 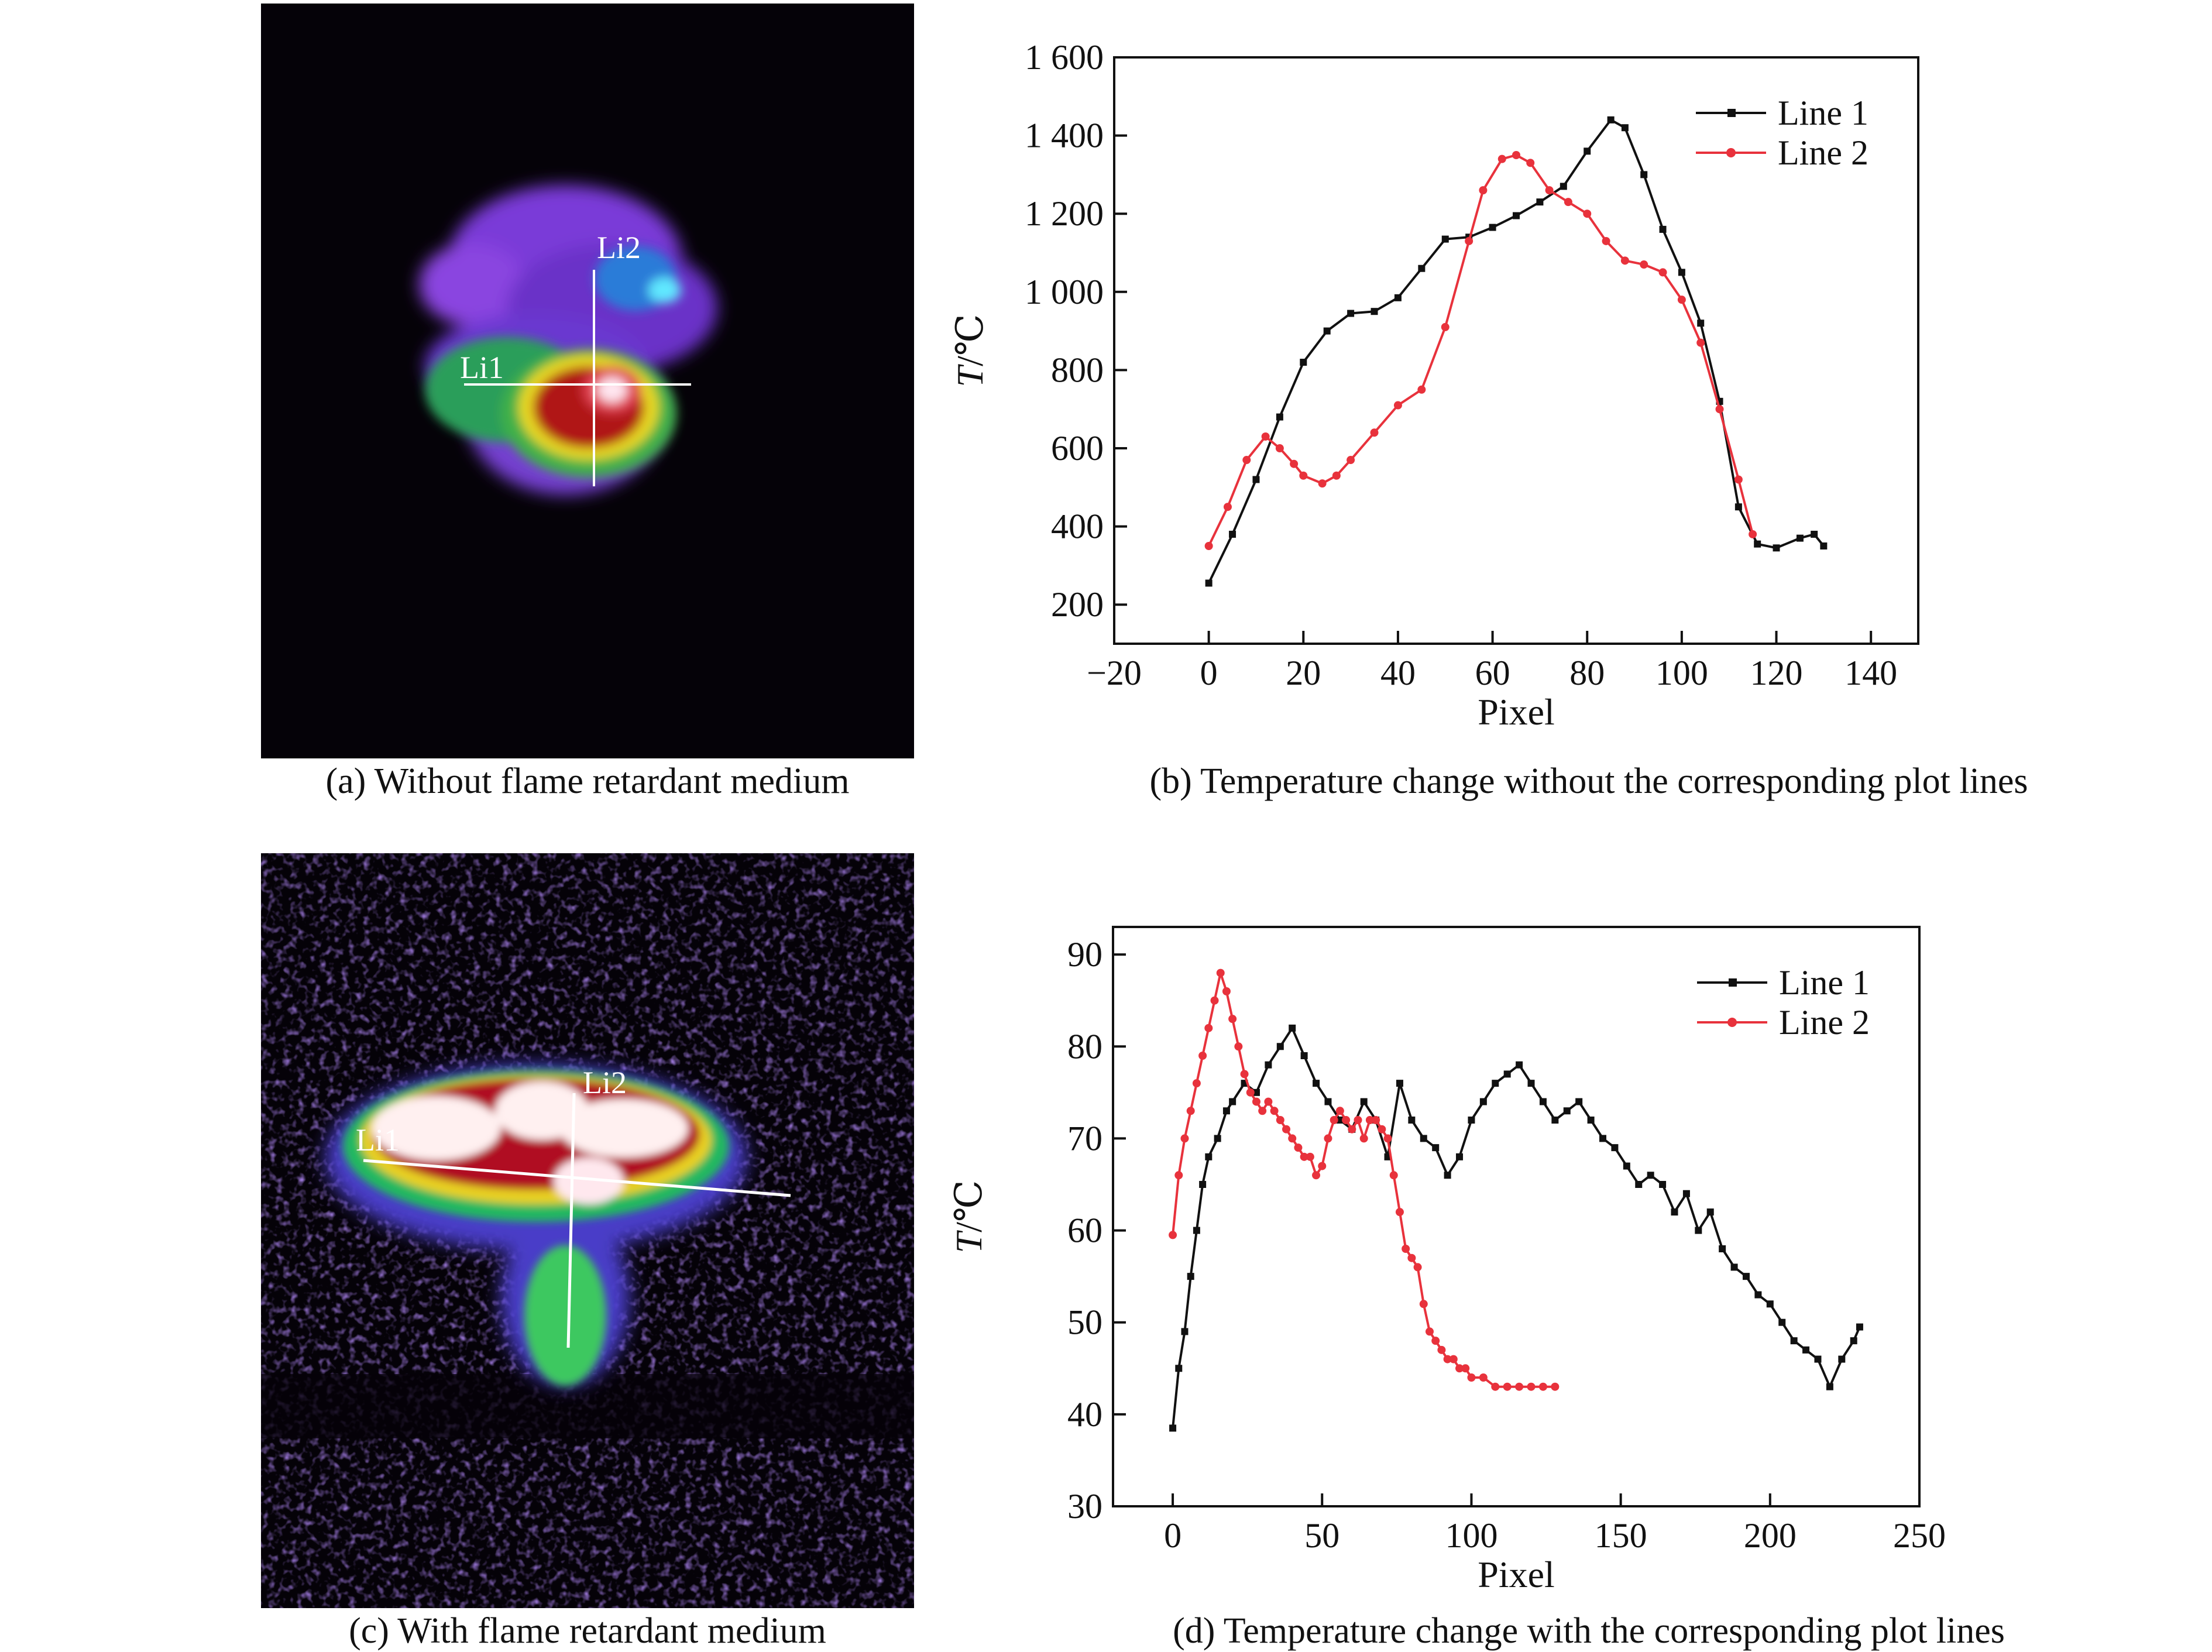 What do you see at coordinates (1681, 673) in the screenshot?
I see `x-tick-label: 100` at bounding box center [1681, 673].